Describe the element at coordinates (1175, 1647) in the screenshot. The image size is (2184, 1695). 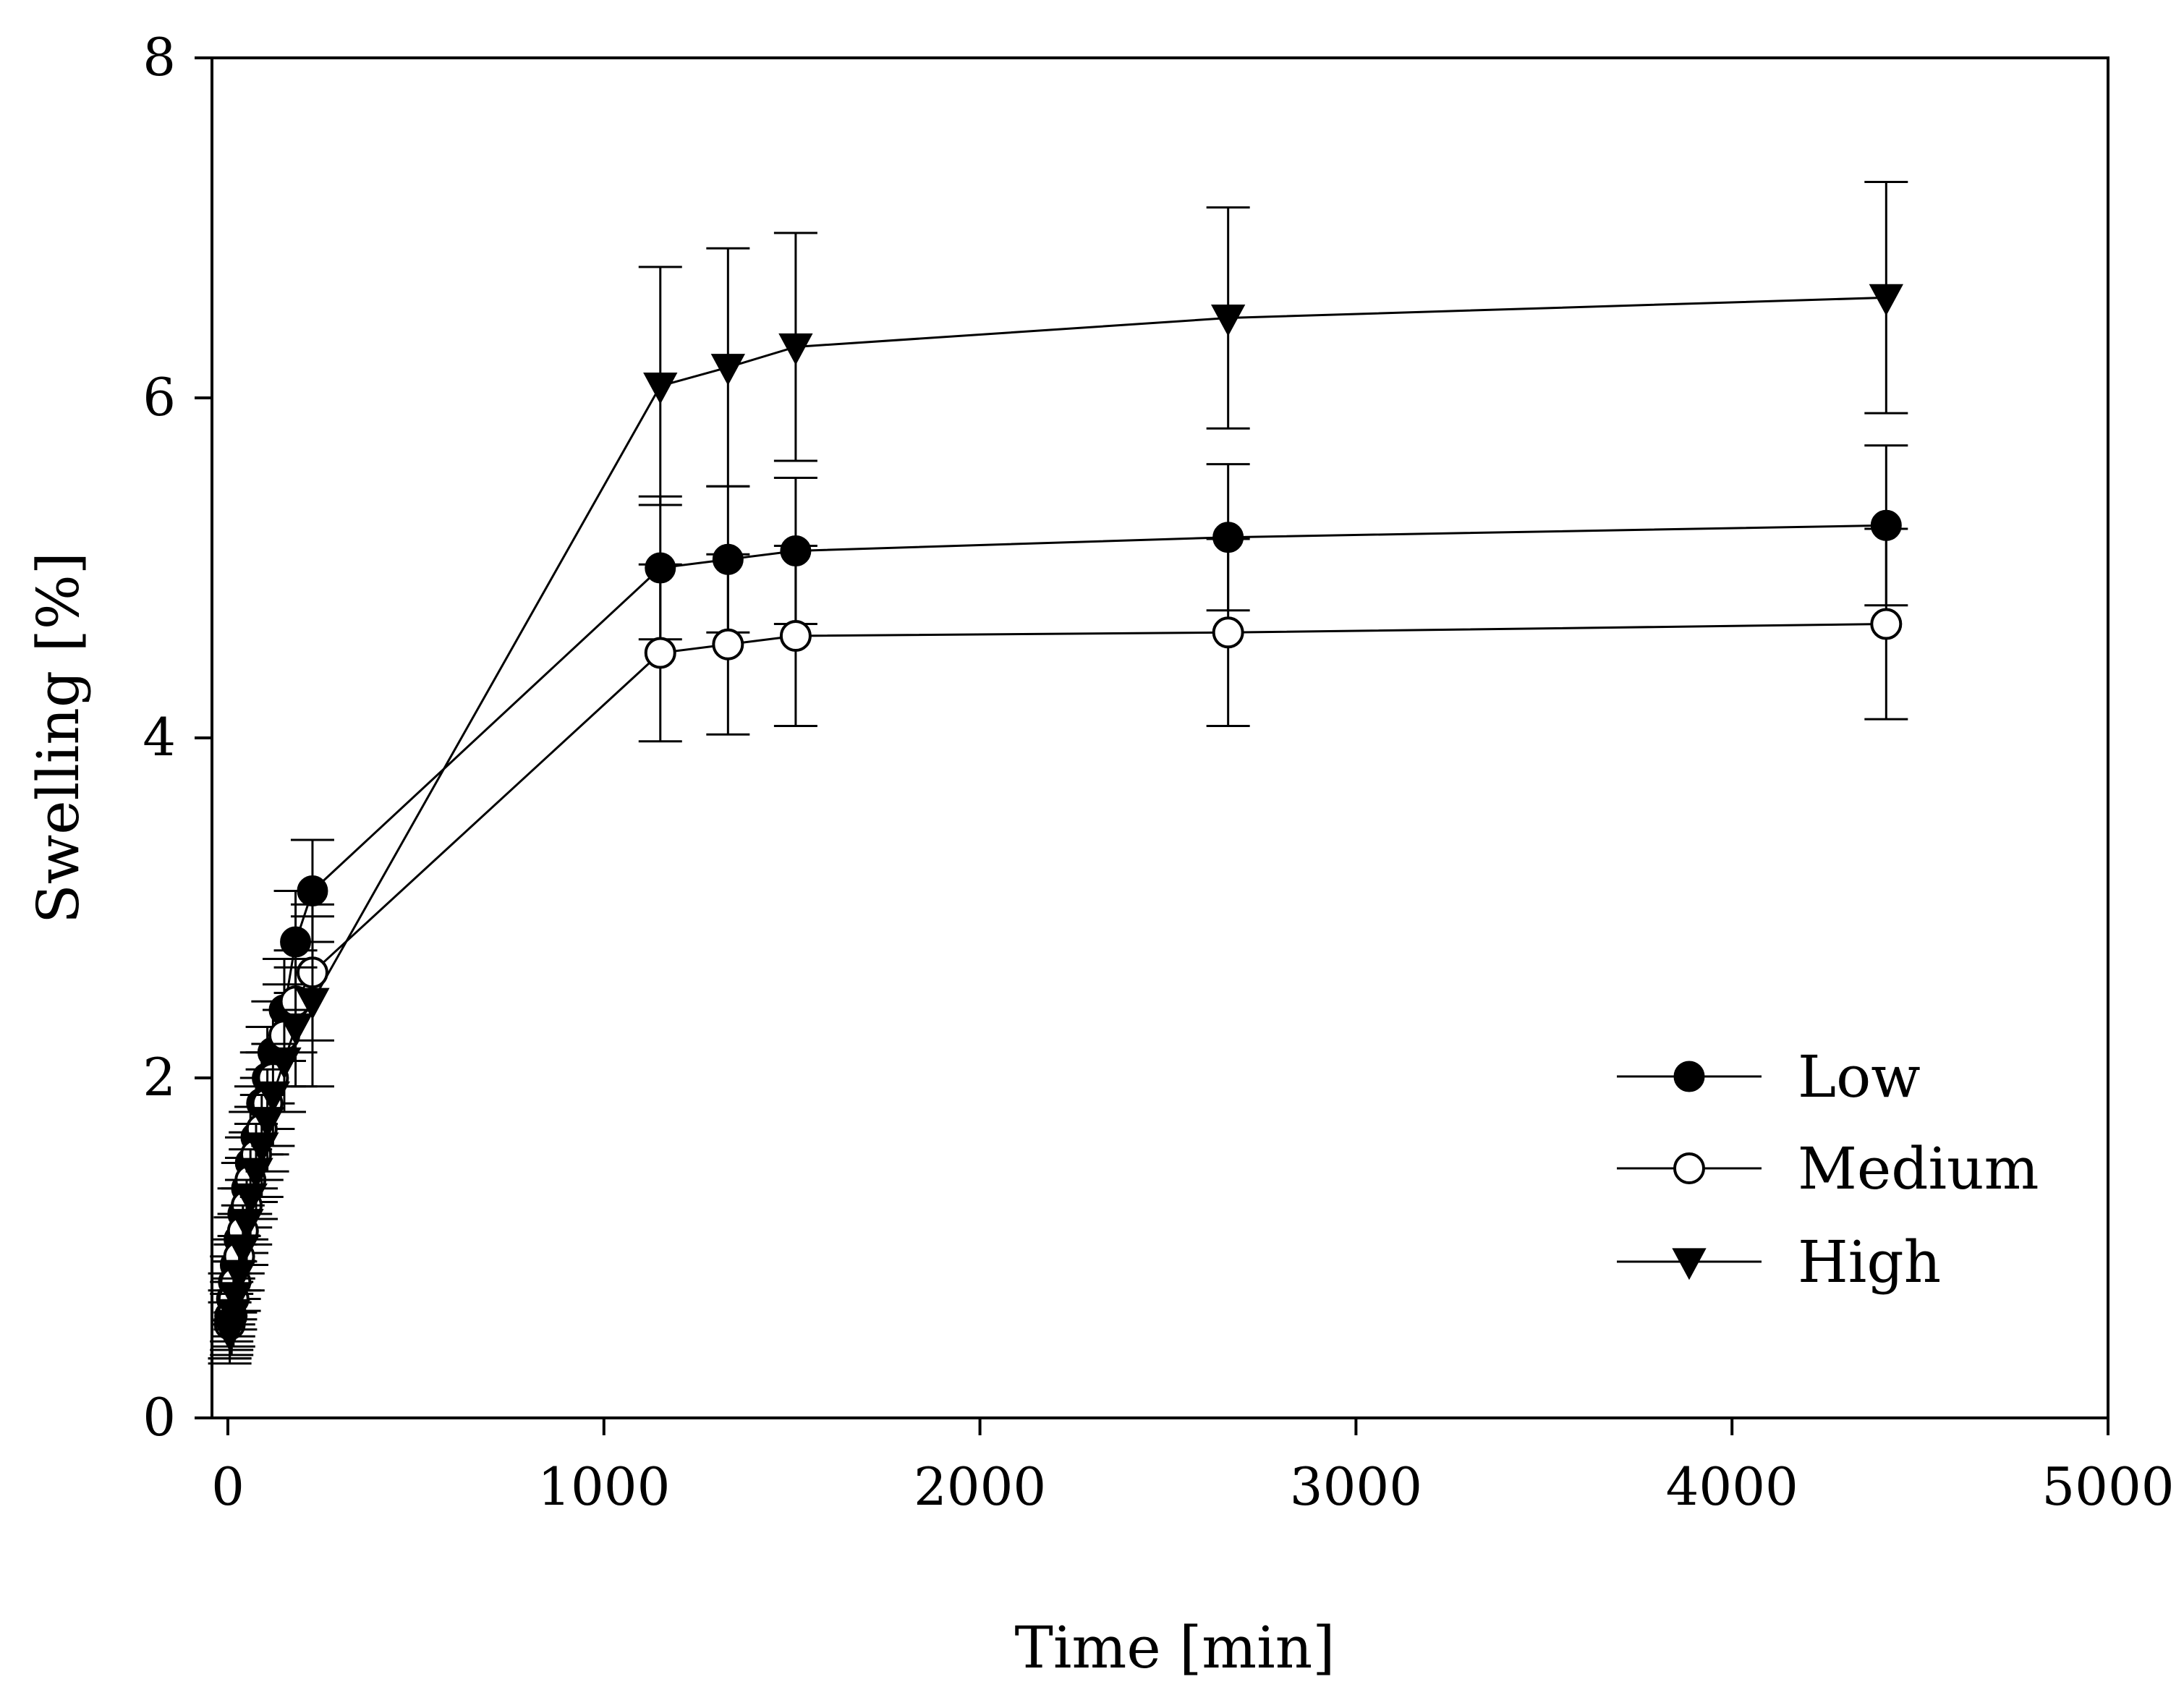
I see `x-axis-title: Time [min]` at that location.